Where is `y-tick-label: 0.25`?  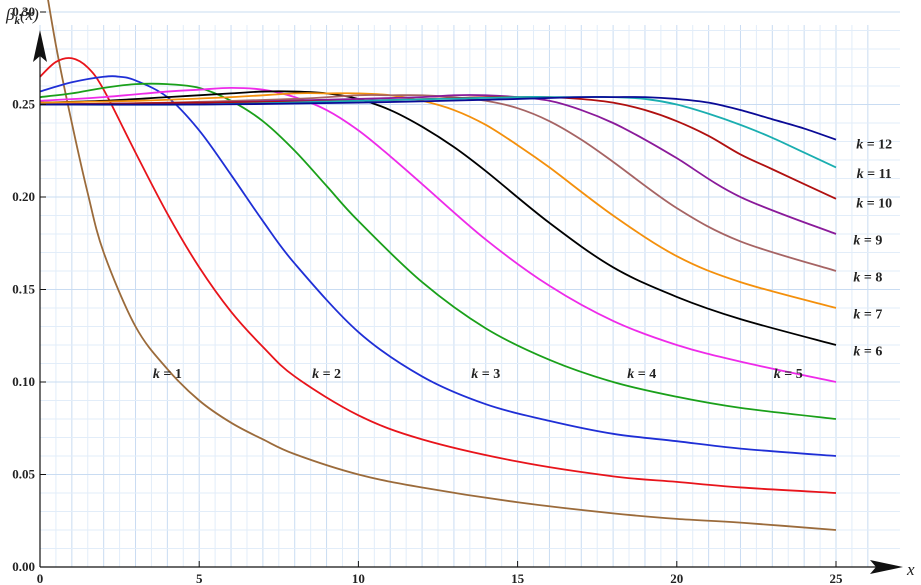
y-tick-label: 0.25 is located at coordinates (23, 104).